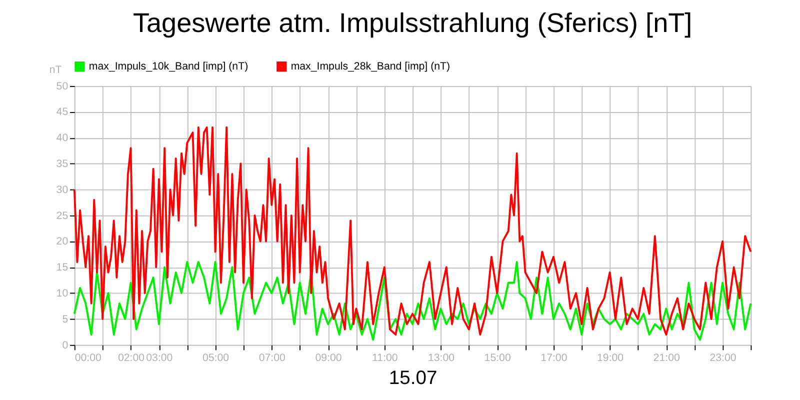  I want to click on x-tick-label: 09:00, so click(328, 358).